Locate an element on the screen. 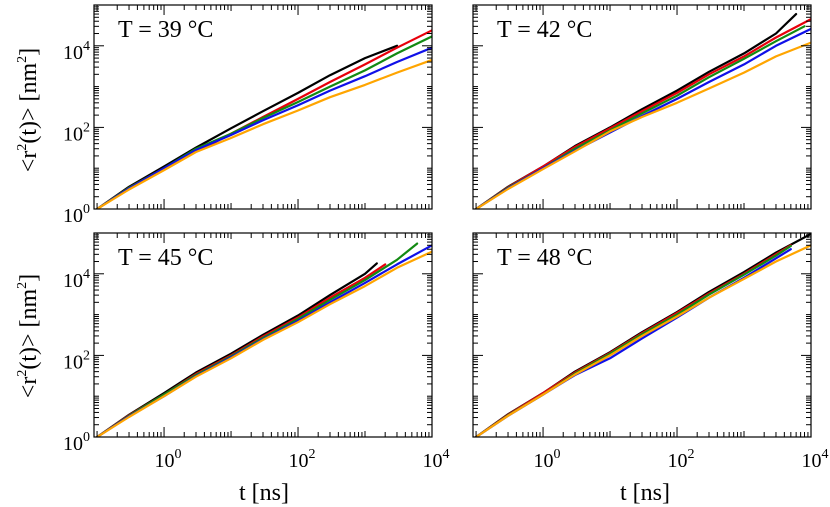 This screenshot has width=830, height=507. panel-temperature-label: T = 48 °C is located at coordinates (544, 258).